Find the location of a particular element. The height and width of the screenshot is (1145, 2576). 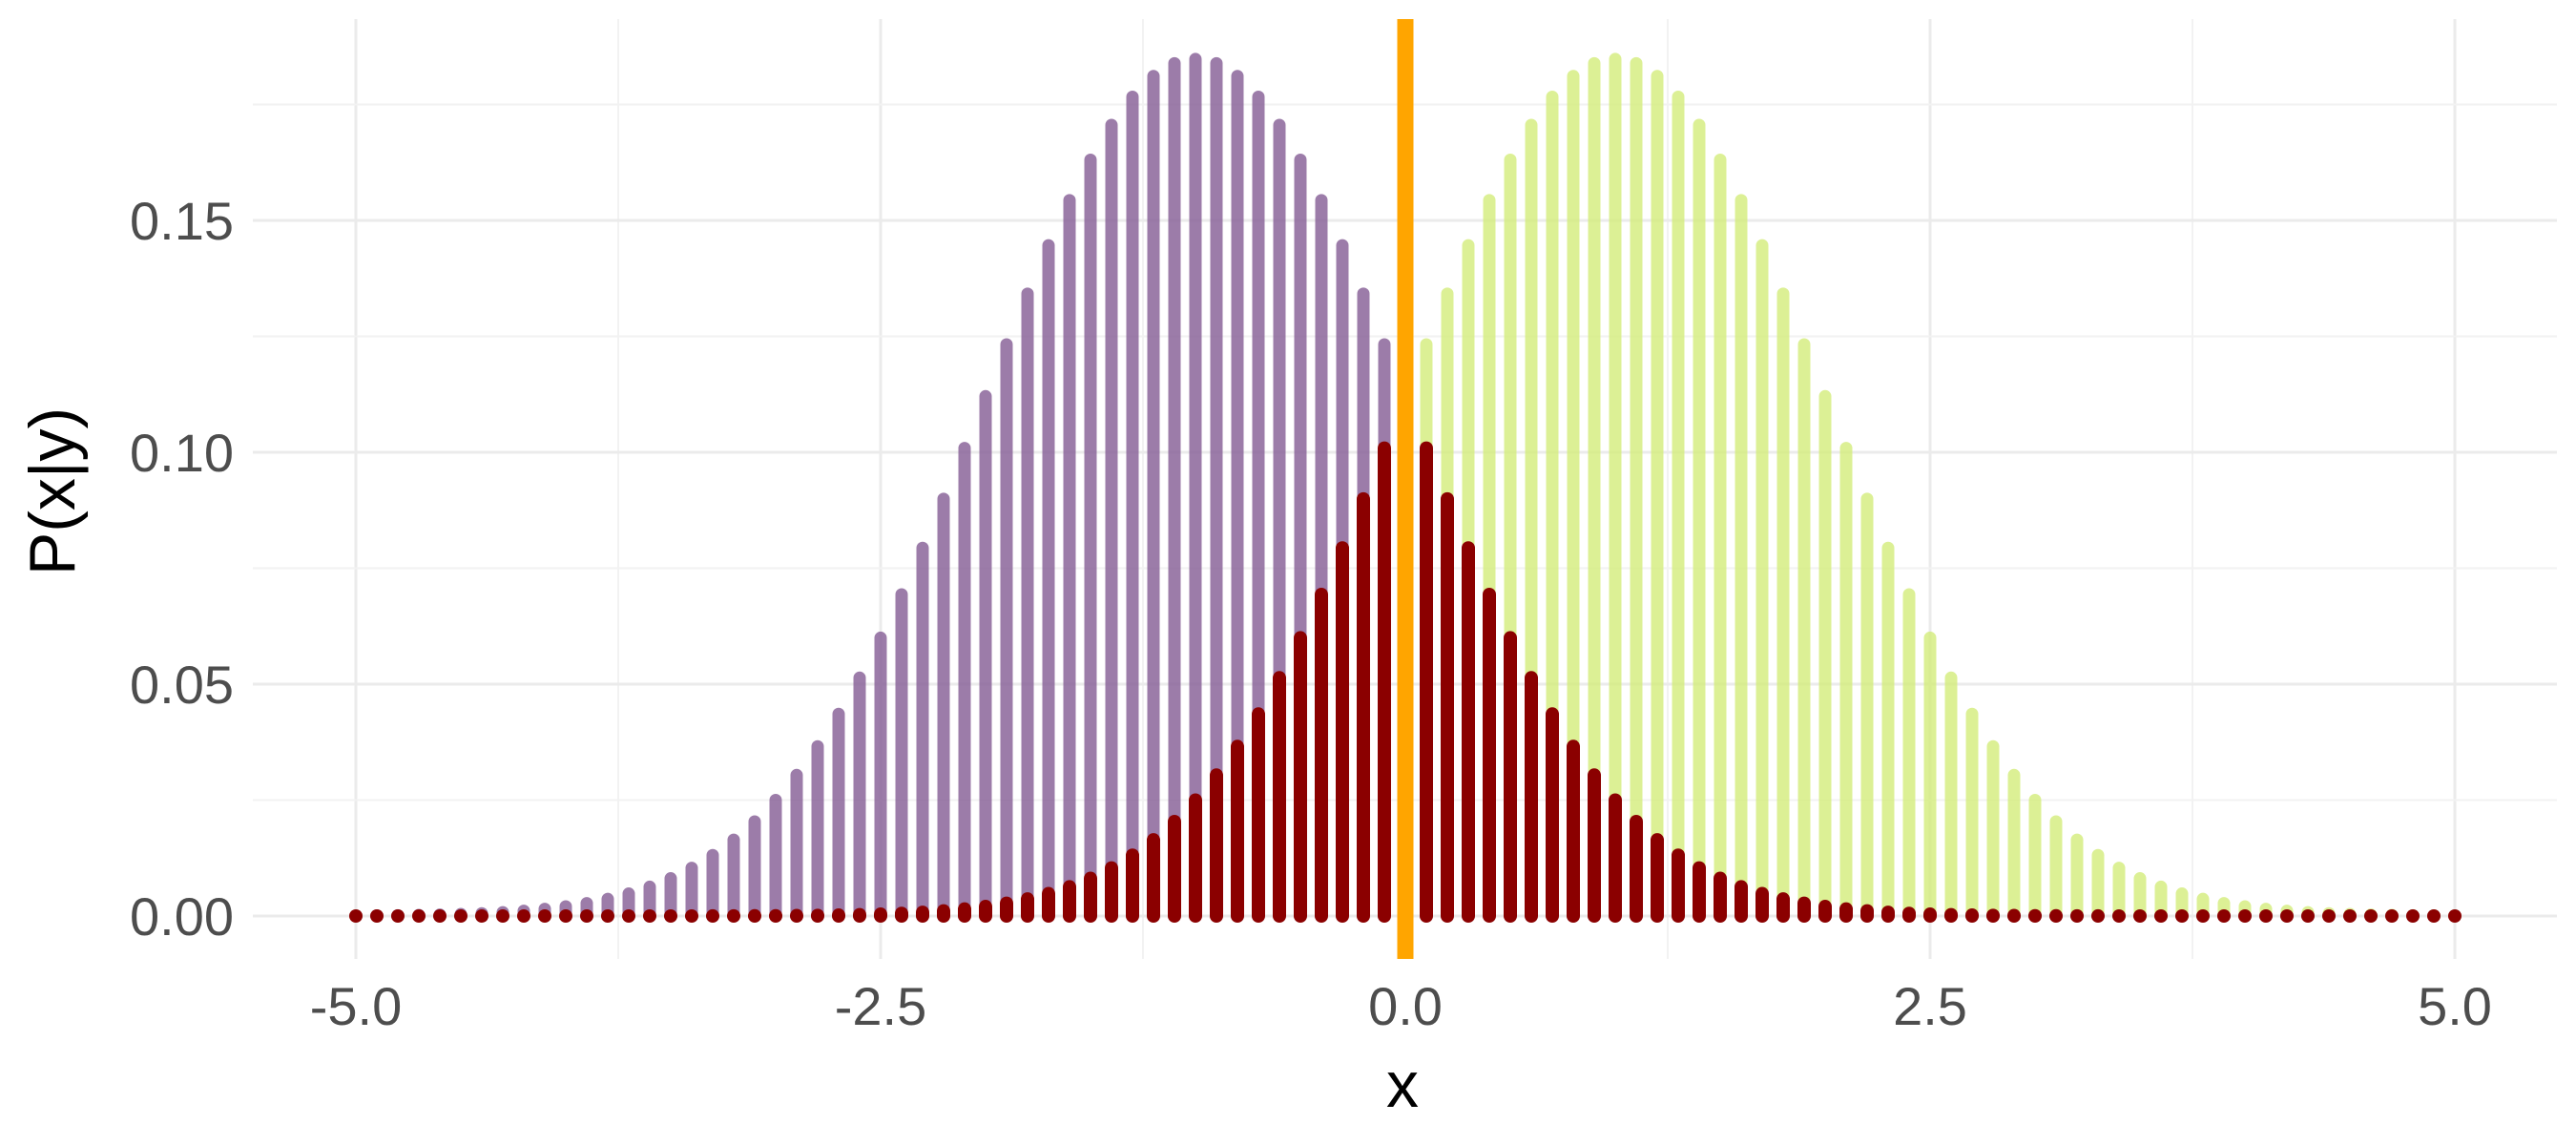

y-tick-labels: 0.00 0.05 0.10 0.15 is located at coordinates (182, 569).